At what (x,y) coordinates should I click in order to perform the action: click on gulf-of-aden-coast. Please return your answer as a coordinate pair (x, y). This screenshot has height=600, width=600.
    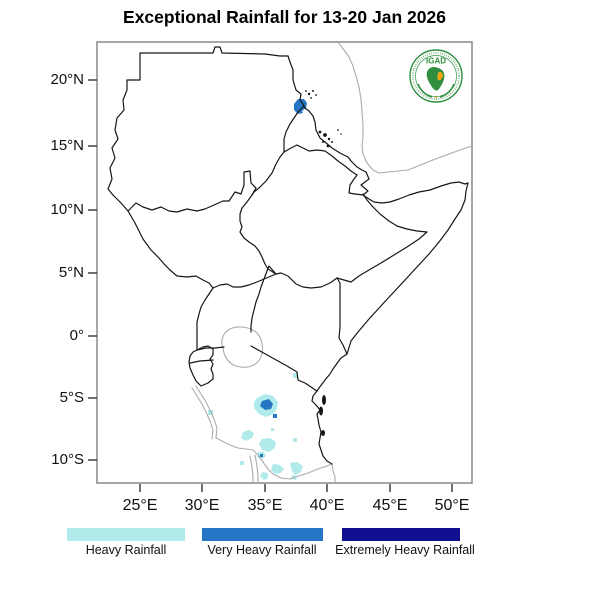
    Looking at the image, I should click on (415, 192).